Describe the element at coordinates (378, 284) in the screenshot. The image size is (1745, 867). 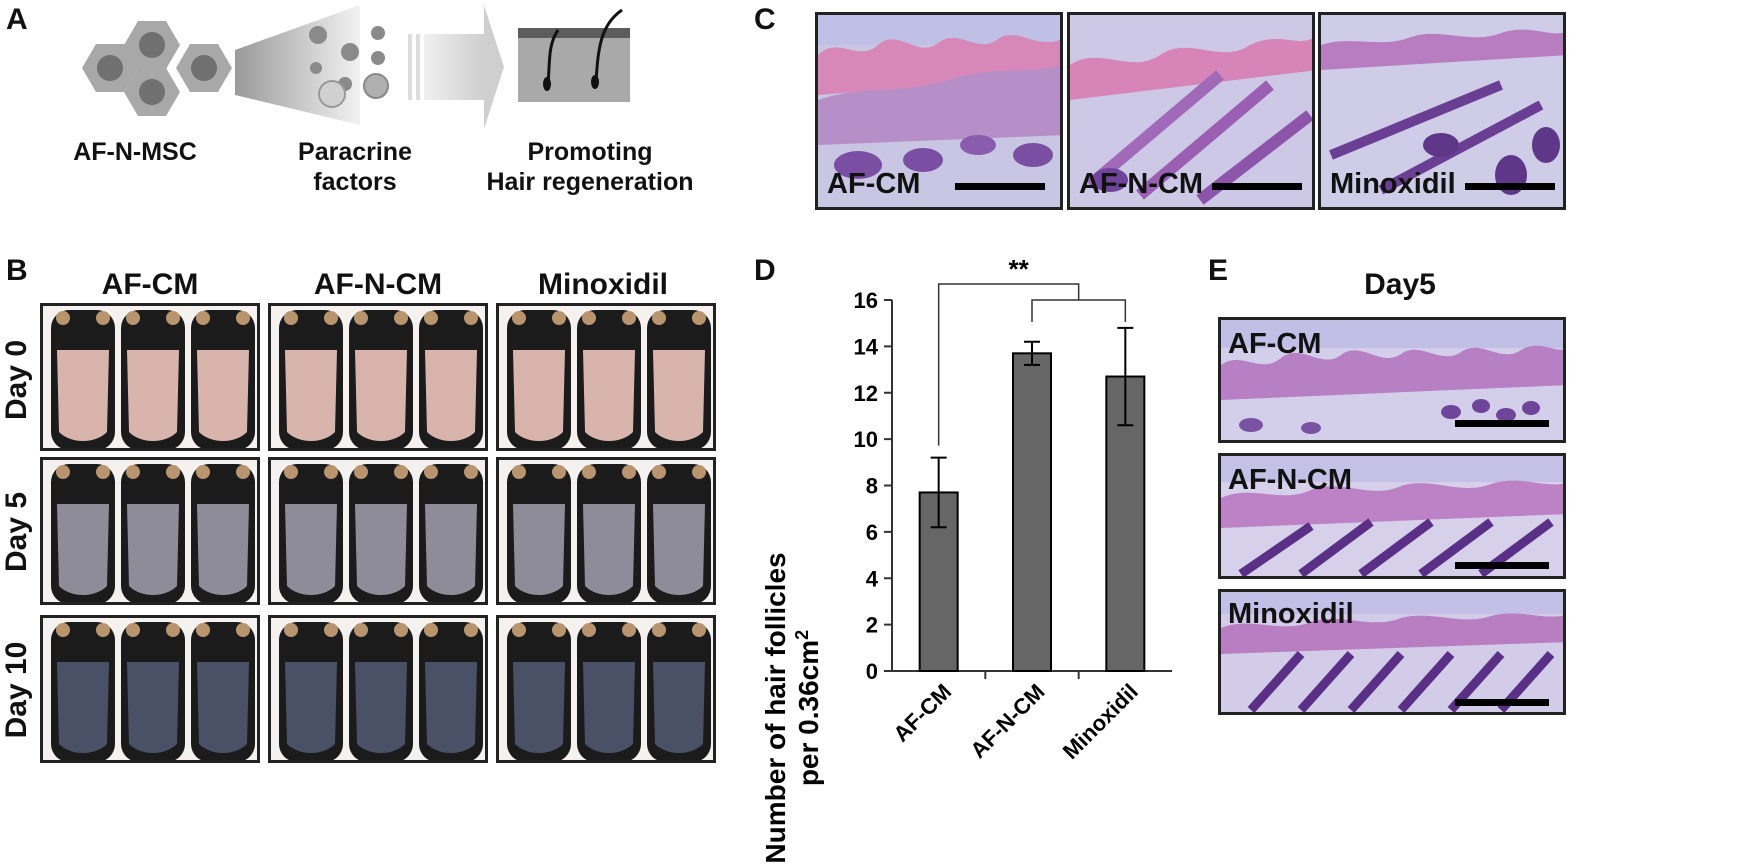
I see `column-header-af-n-cm: AF-N-CM` at that location.